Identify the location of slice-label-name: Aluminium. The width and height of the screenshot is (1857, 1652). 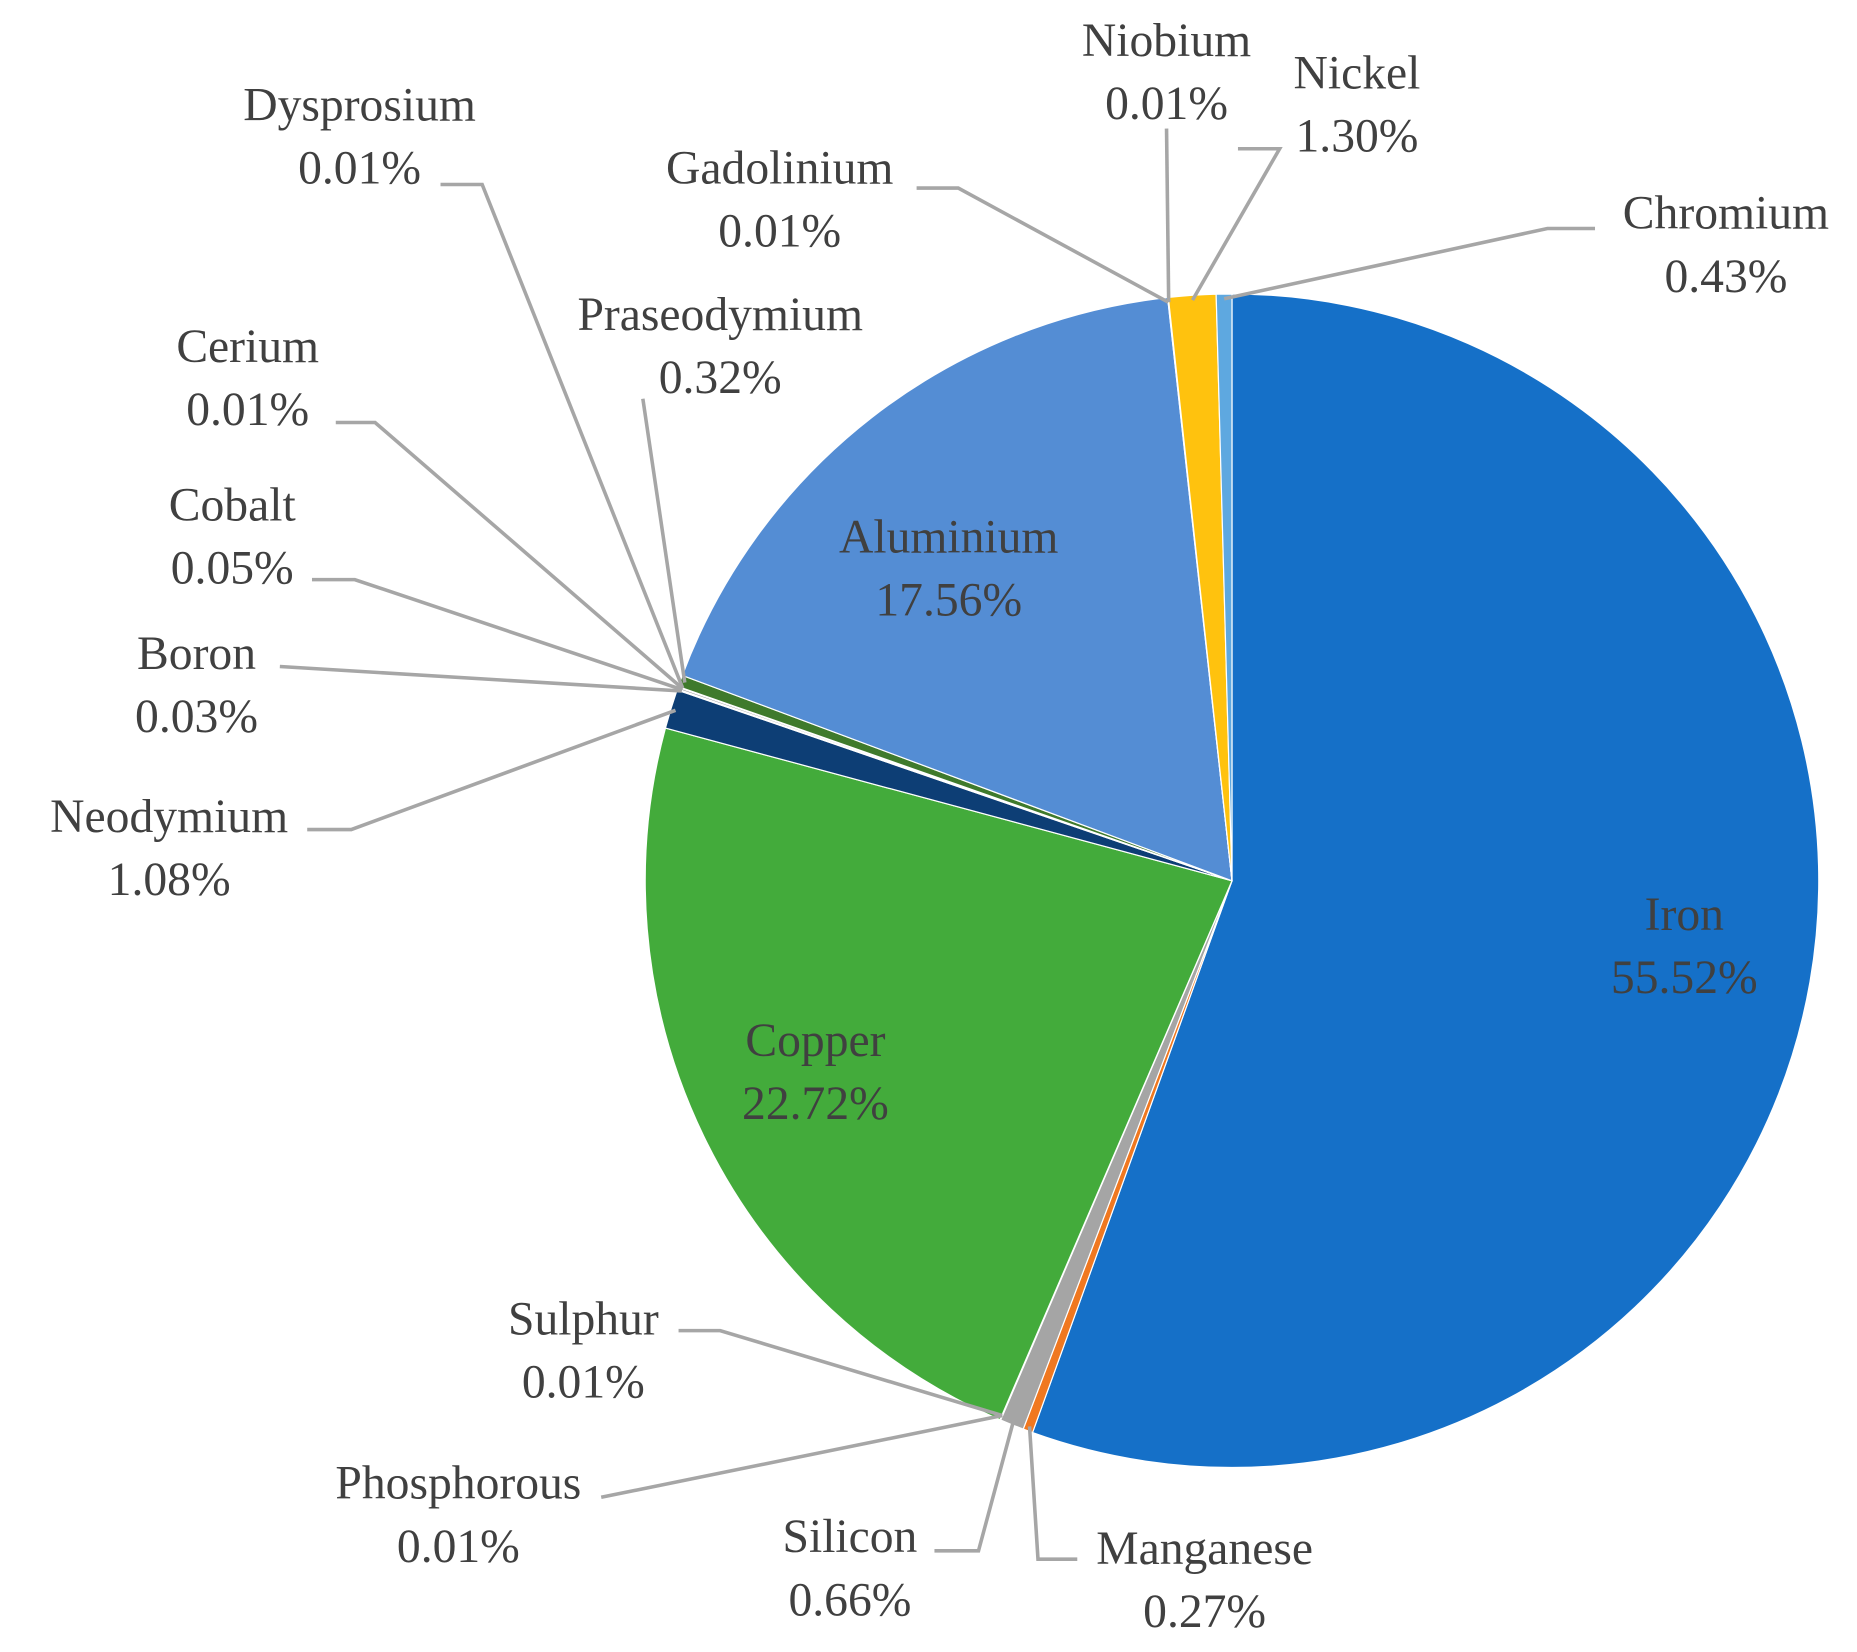
(948, 537).